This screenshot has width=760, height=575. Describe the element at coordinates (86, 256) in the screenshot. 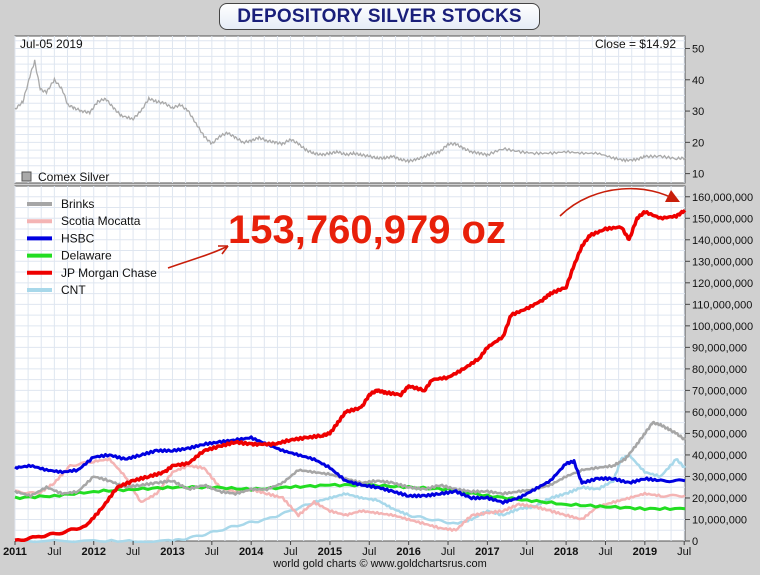

I see `legend-label: Delaware` at that location.